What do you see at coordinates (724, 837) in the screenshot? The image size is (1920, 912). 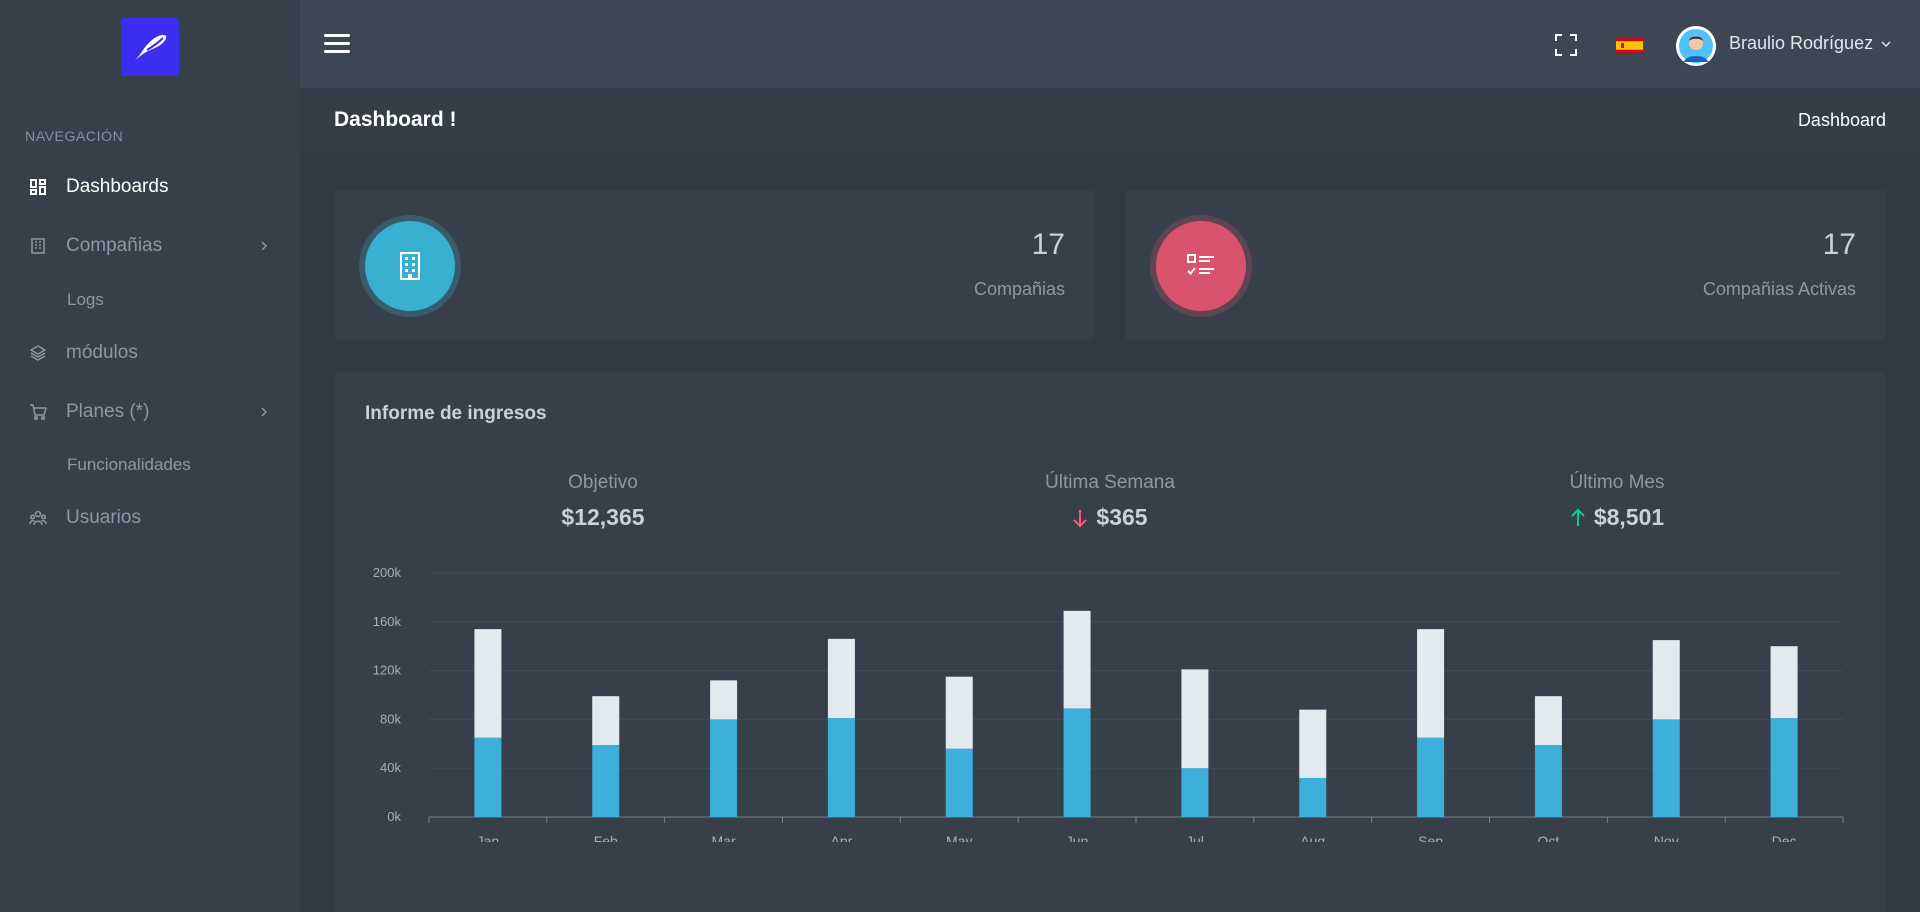 I see `x-tick-label: Mar` at bounding box center [724, 837].